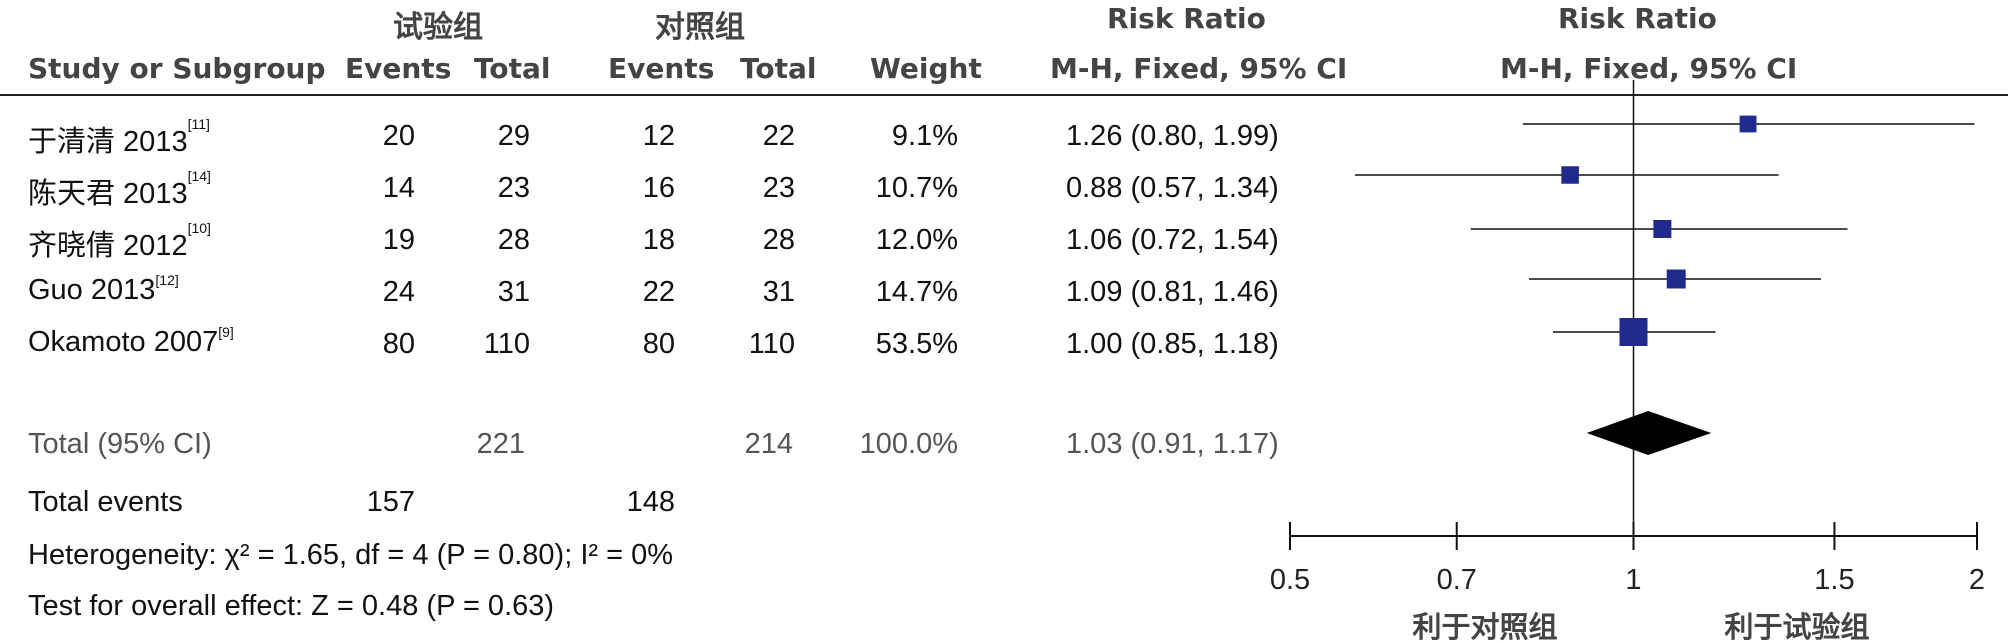 Image resolution: width=2008 pixels, height=643 pixels. What do you see at coordinates (916, 292) in the screenshot?
I see `weight-value: 14.7%` at bounding box center [916, 292].